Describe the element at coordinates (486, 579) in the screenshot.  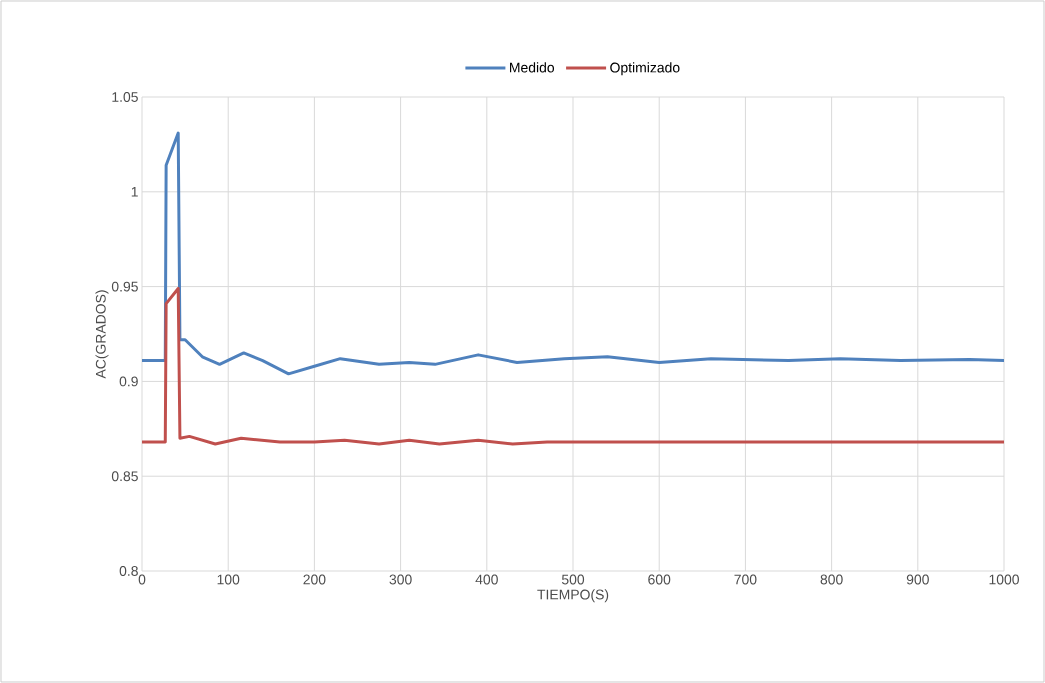
I see `x-tick-label: 400` at that location.